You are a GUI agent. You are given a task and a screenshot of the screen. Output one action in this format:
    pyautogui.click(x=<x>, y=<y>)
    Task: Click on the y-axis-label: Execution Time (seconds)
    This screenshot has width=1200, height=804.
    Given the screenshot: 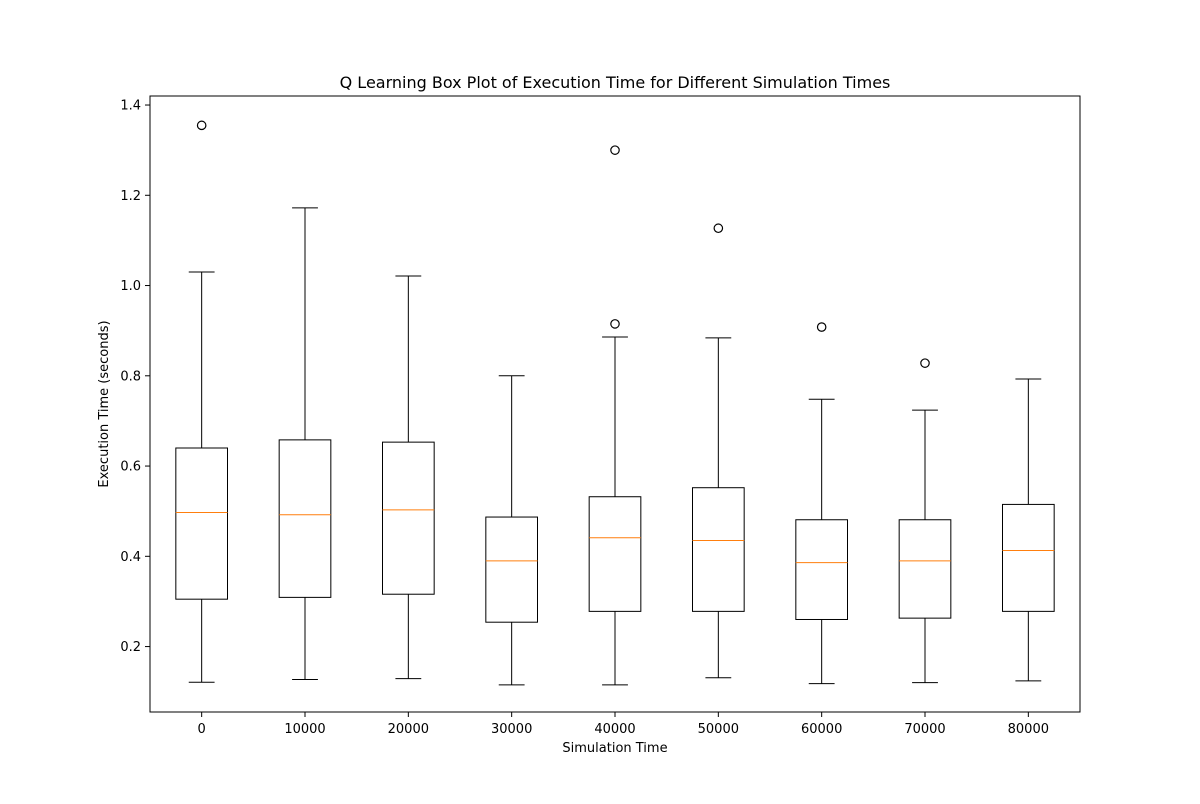 What is the action you would take?
    pyautogui.click(x=104, y=403)
    